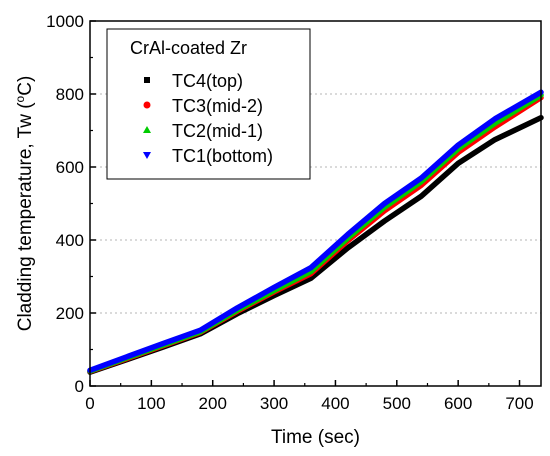 The height and width of the screenshot is (456, 550). Describe the element at coordinates (207, 81) in the screenshot. I see `legend-label: TC4(top)` at that location.